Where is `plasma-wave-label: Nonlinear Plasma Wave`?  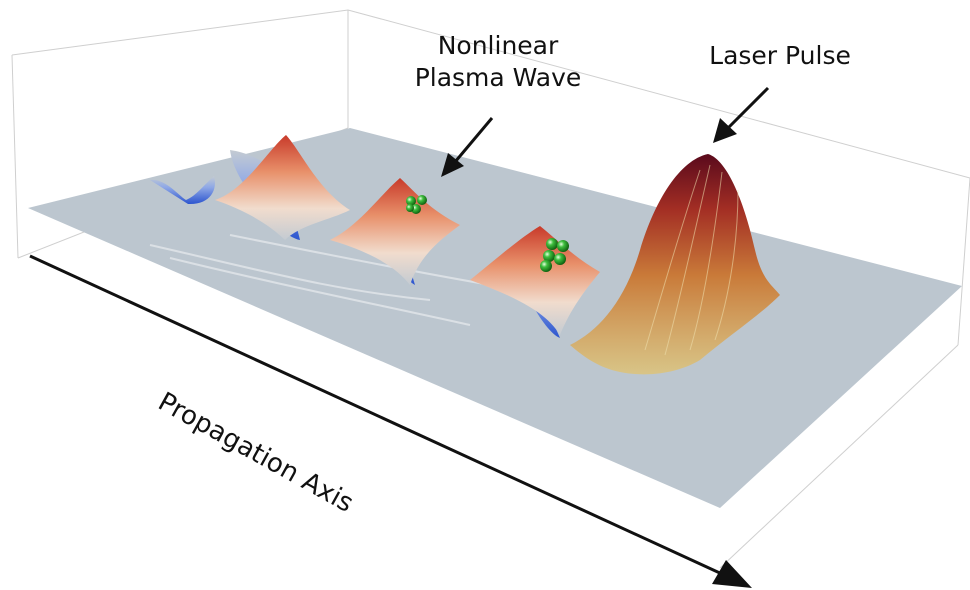 plasma-wave-label: Nonlinear Plasma Wave is located at coordinates (498, 62).